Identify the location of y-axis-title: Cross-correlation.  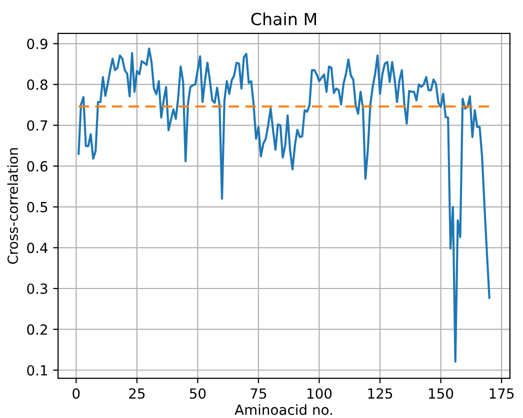
(12, 206).